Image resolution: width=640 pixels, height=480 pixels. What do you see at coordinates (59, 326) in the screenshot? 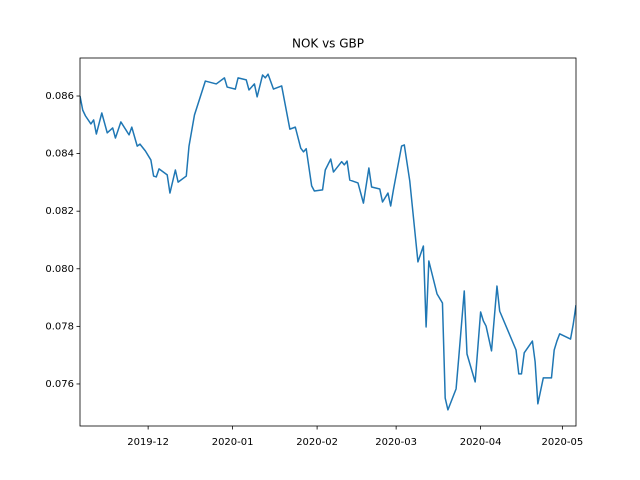
I see `y-tick-label: 0.078` at bounding box center [59, 326].